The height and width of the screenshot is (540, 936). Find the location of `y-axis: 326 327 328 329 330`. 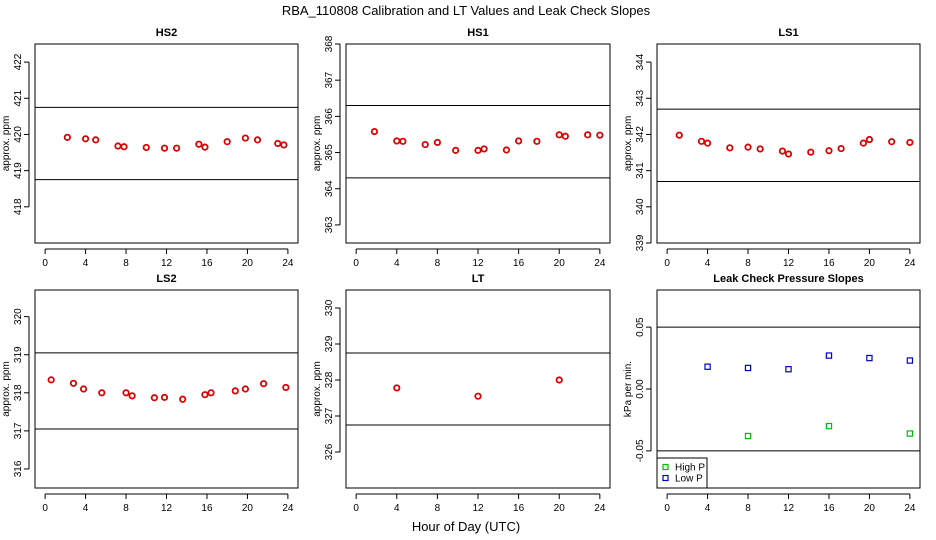

y-axis: 326 327 328 329 330 is located at coordinates (332, 379).